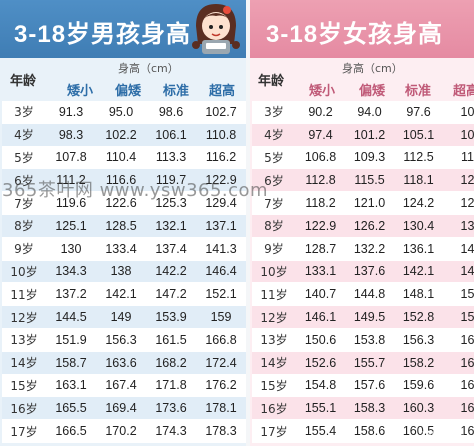 The width and height of the screenshot is (474, 446). What do you see at coordinates (79, 91) in the screenshot?
I see `boys-category-short: 矮小` at bounding box center [79, 91].